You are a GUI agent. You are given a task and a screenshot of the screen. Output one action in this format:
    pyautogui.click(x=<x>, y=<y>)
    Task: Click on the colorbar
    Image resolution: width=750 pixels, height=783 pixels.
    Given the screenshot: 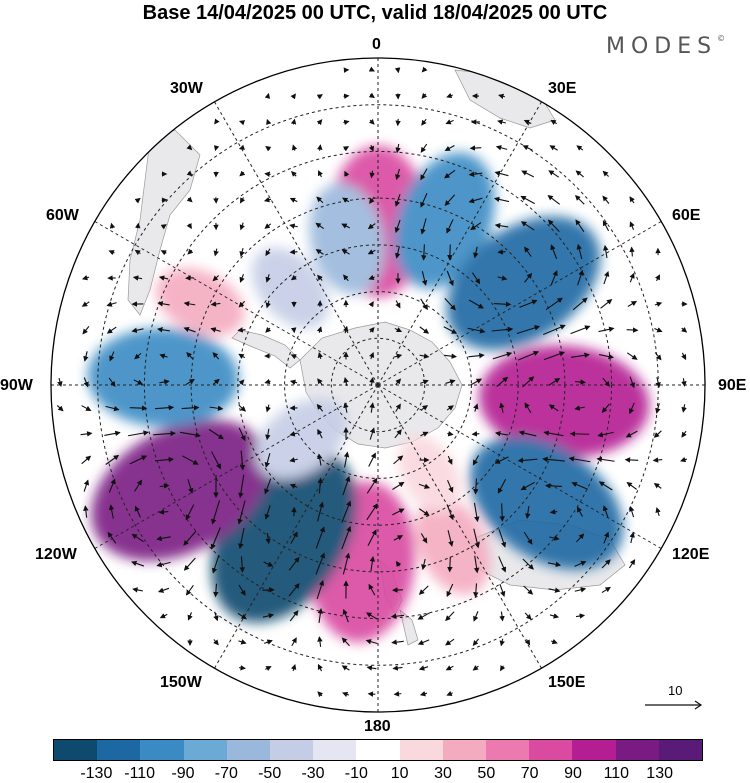 What is the action you would take?
    pyautogui.click(x=378, y=750)
    